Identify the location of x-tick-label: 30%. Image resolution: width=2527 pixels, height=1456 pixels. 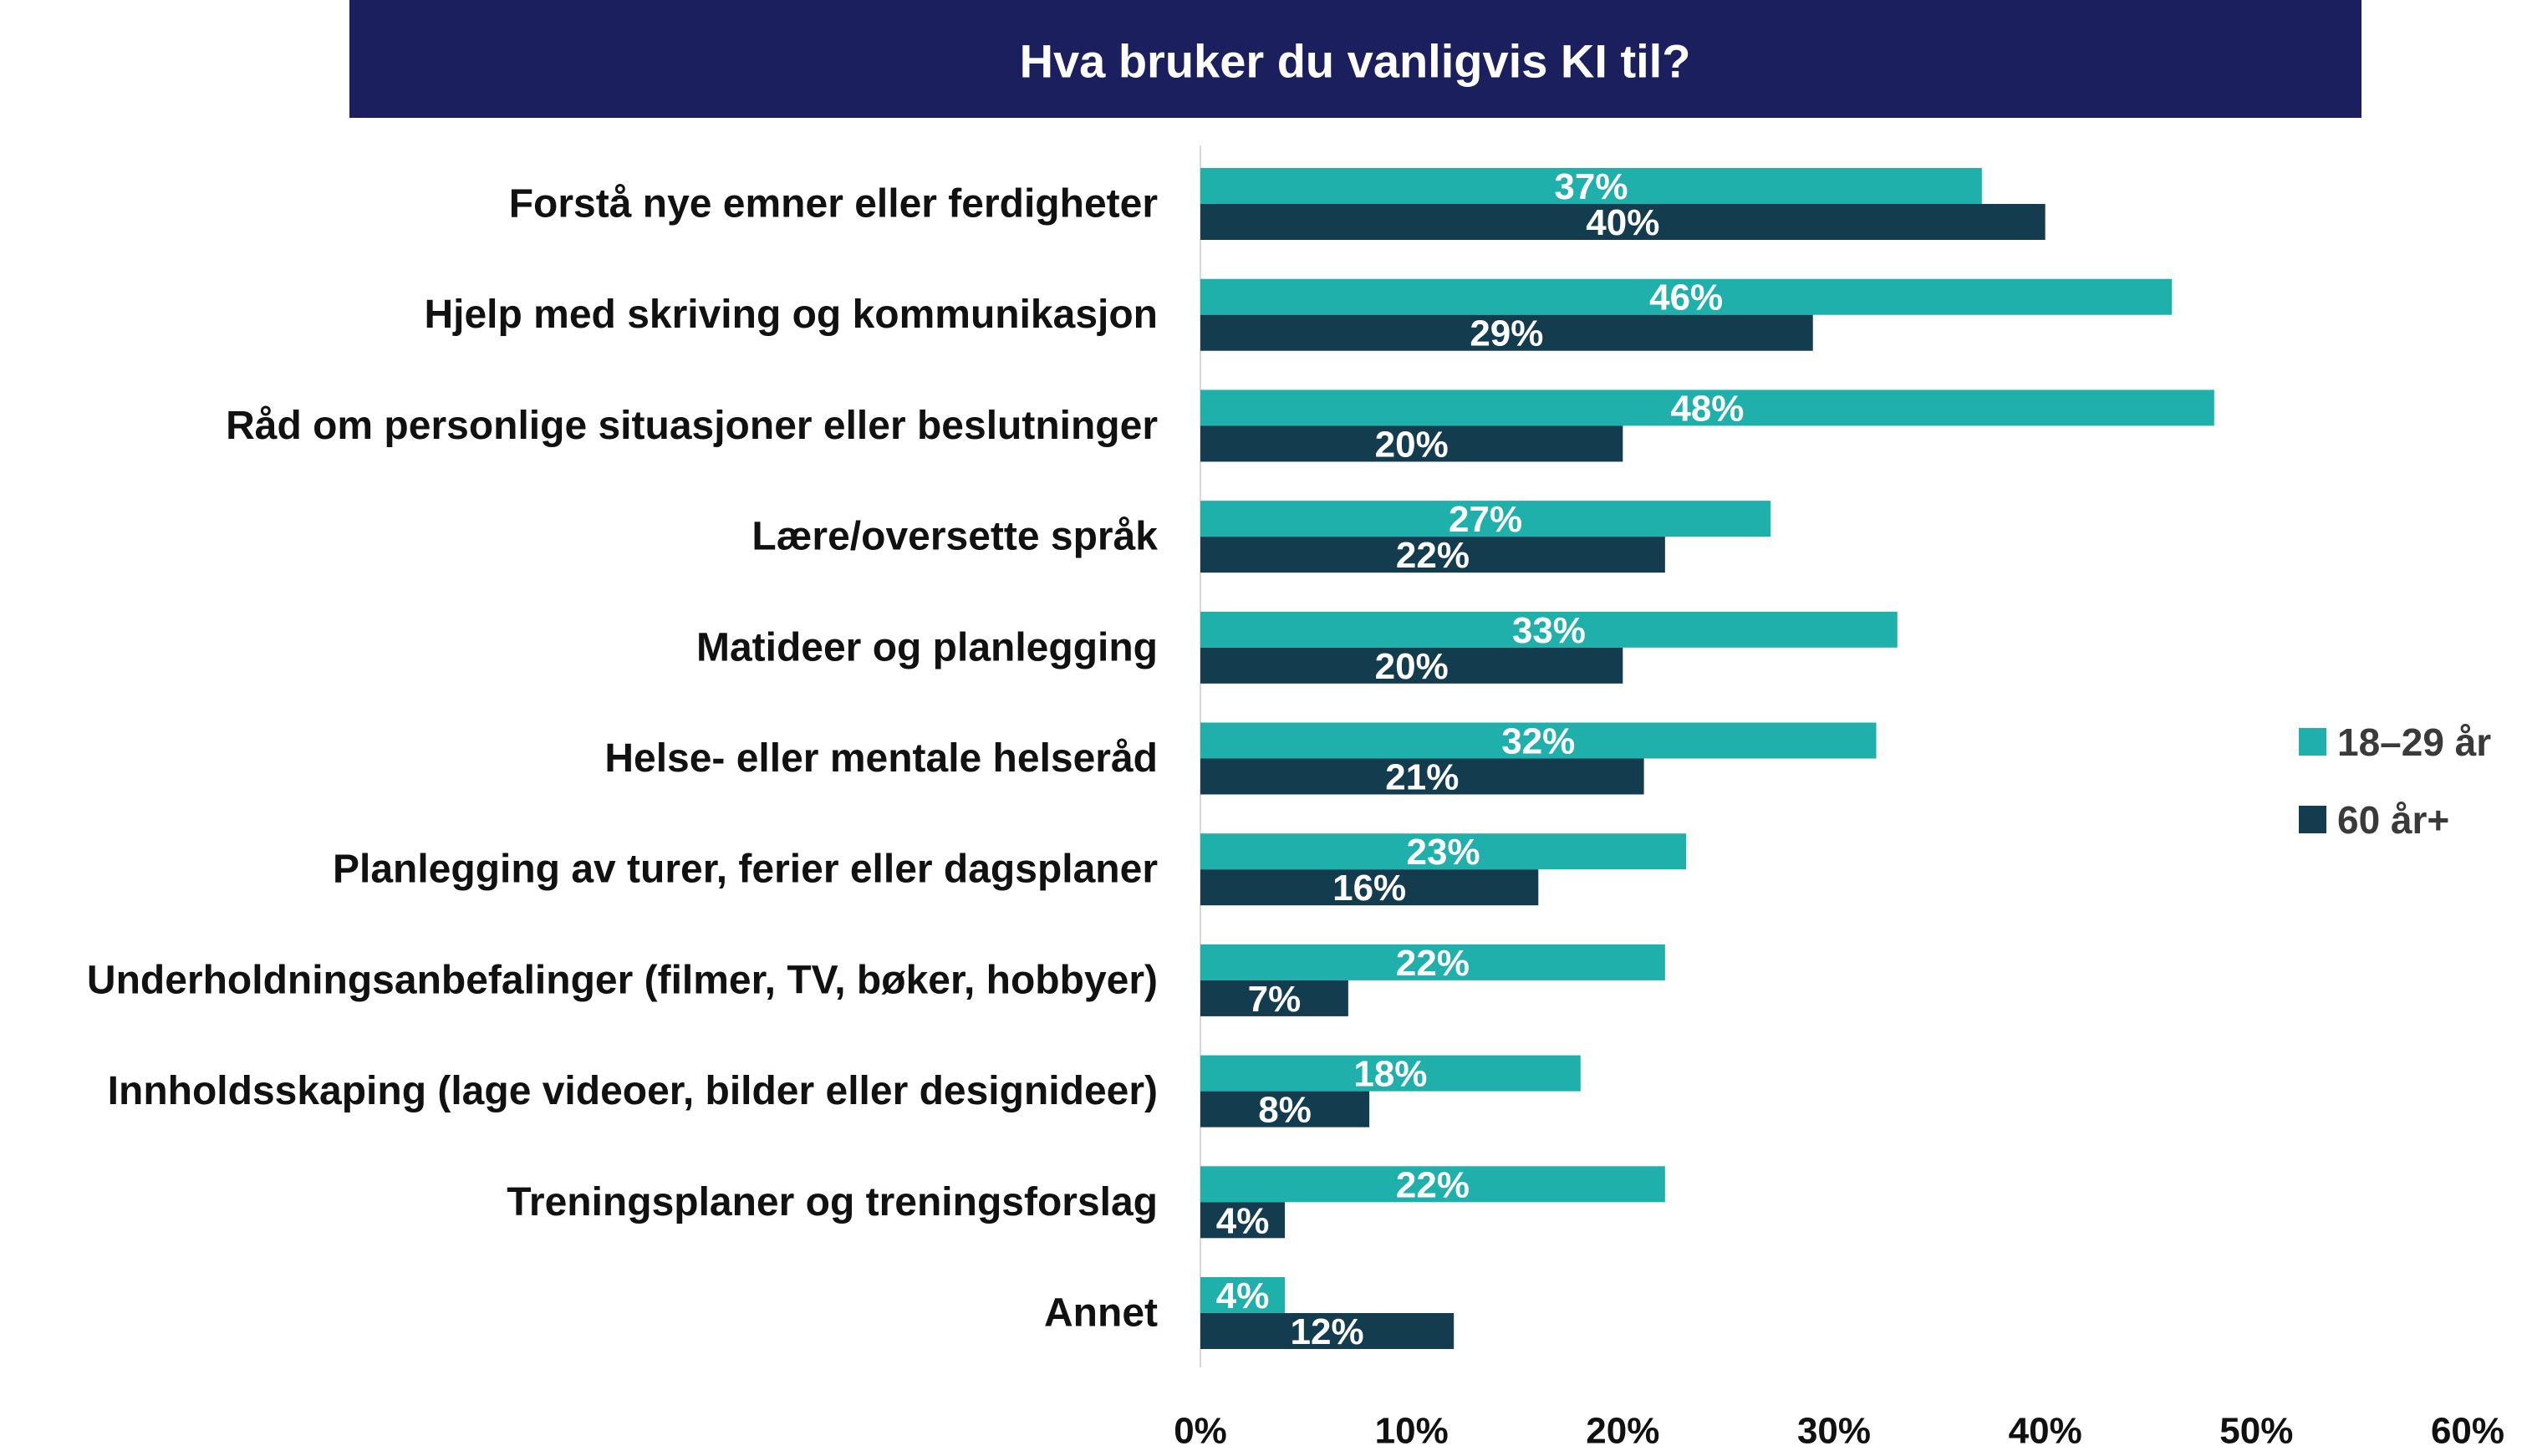
(1834, 1431).